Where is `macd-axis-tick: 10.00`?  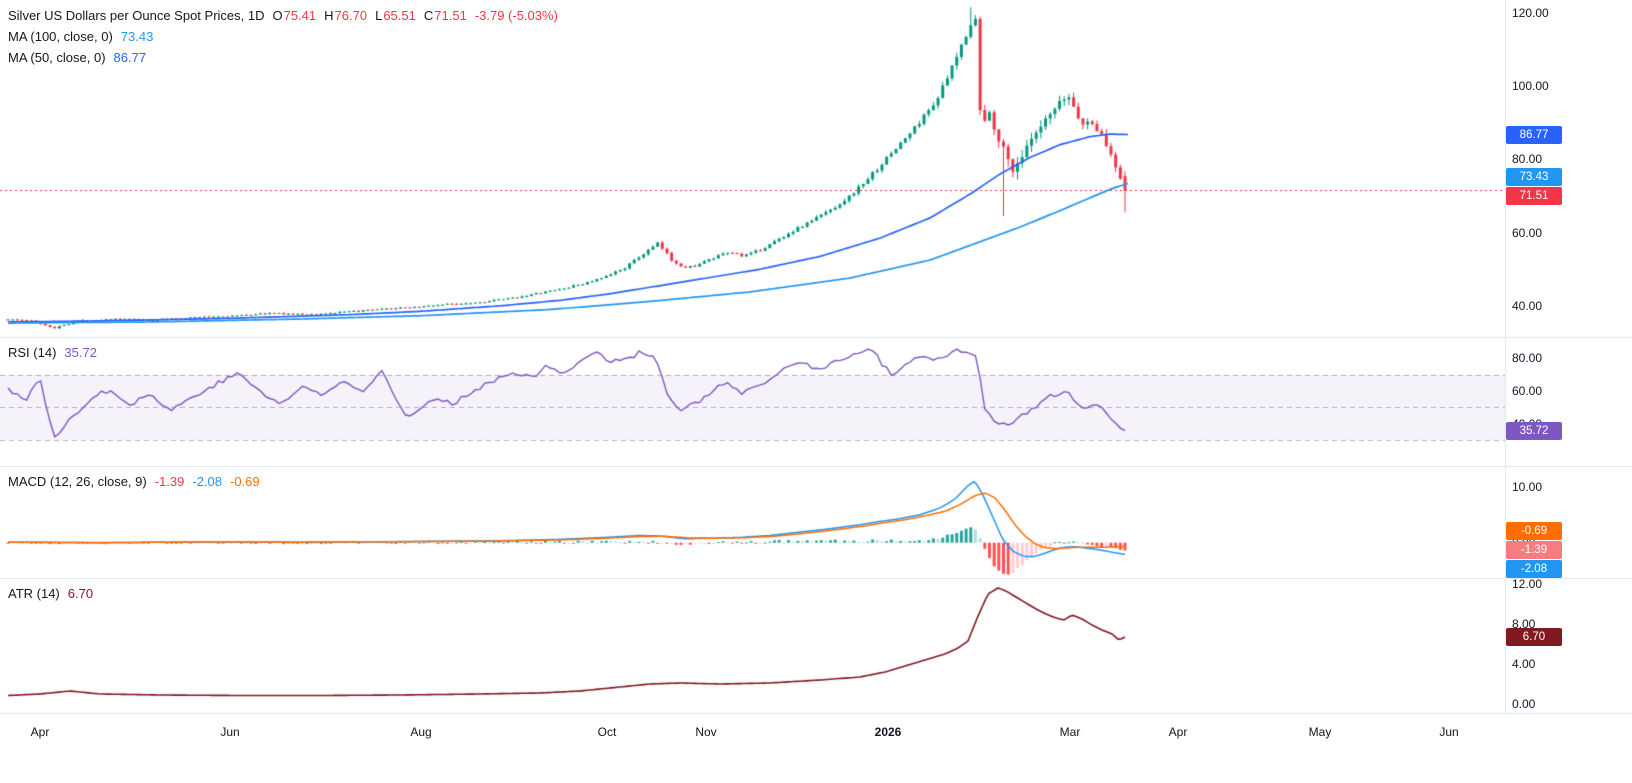 macd-axis-tick: 10.00 is located at coordinates (1527, 486).